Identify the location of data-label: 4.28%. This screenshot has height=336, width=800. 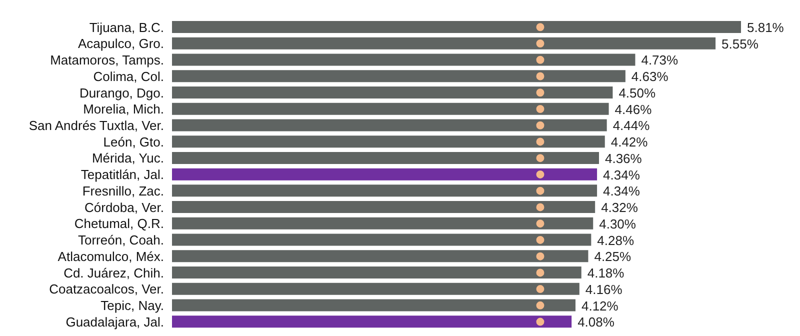
(615, 240).